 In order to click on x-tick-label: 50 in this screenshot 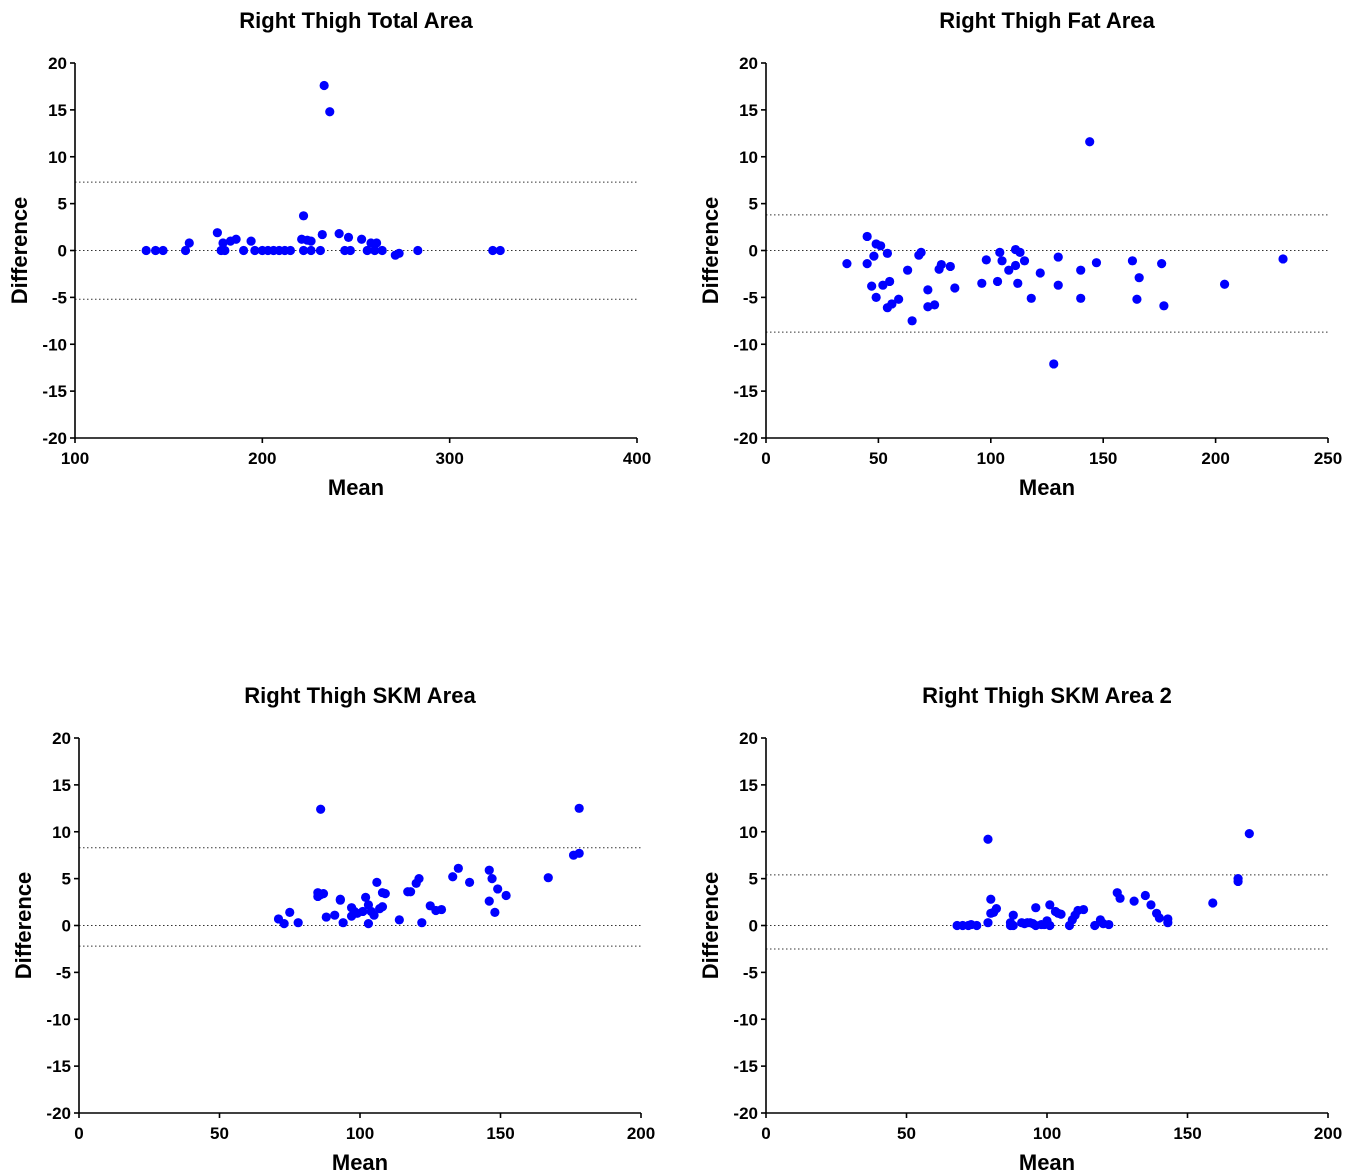, I will do `click(219, 1133)`.